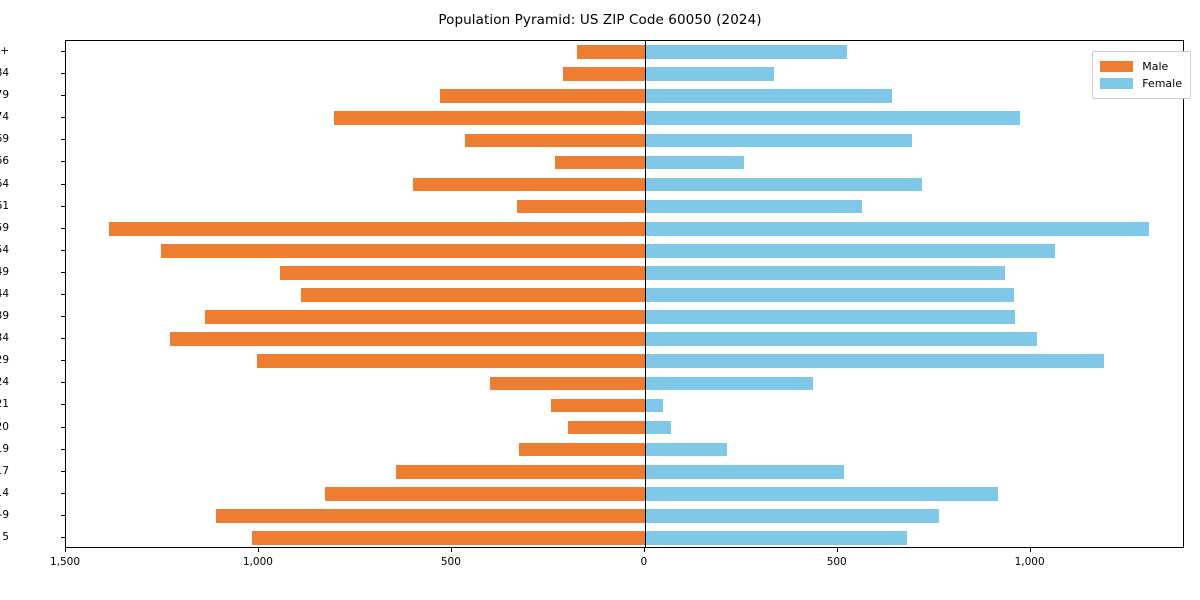 This screenshot has height=600, width=1200. Describe the element at coordinates (611, 52) in the screenshot. I see `bar-male-85-` at that location.